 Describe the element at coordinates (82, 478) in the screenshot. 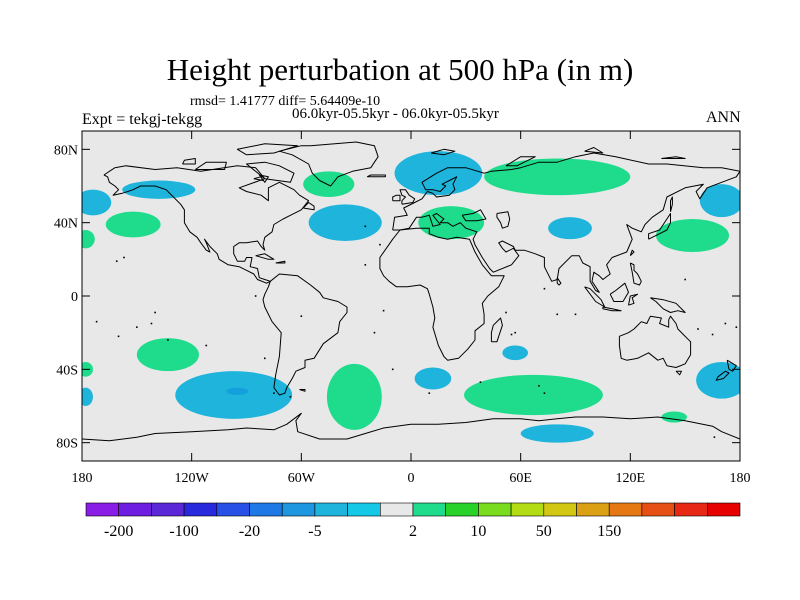

I see `x-tick-label-0: 180` at that location.